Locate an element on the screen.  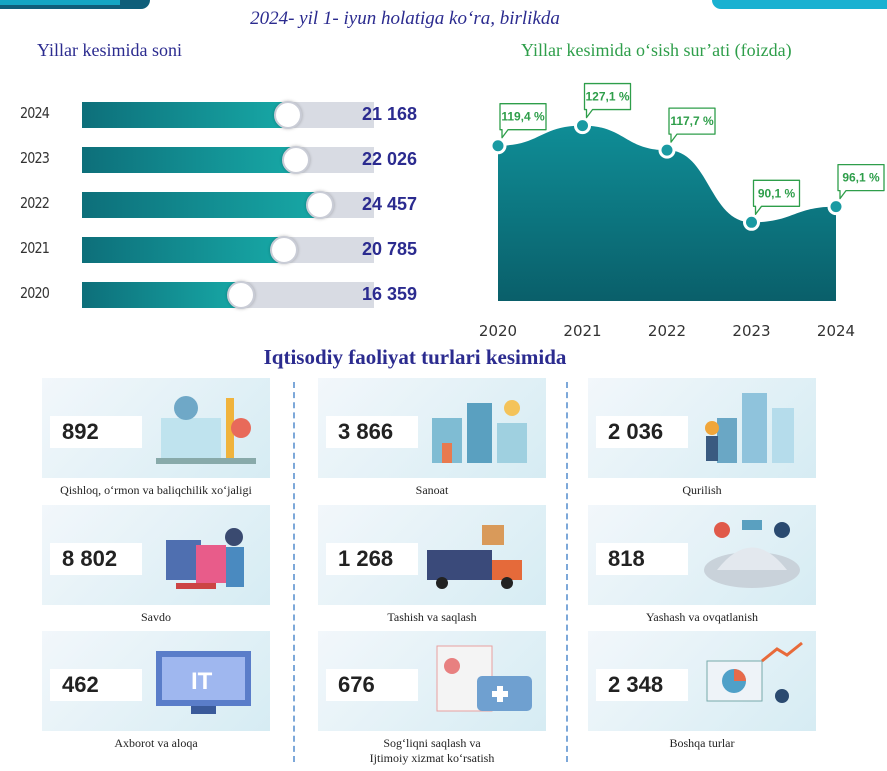
bar-value-label: 22 026 is located at coordinates (390, 159).